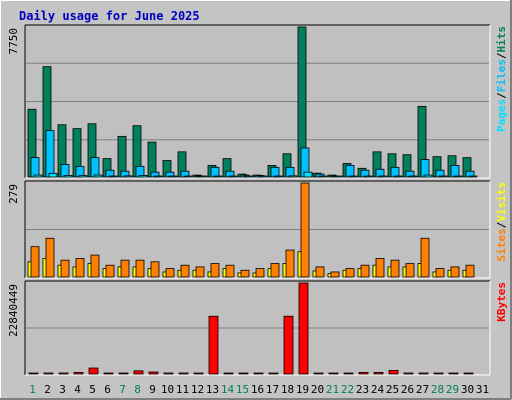  Describe the element at coordinates (501, 39) in the screenshot. I see `legend-hits: Hits` at that location.